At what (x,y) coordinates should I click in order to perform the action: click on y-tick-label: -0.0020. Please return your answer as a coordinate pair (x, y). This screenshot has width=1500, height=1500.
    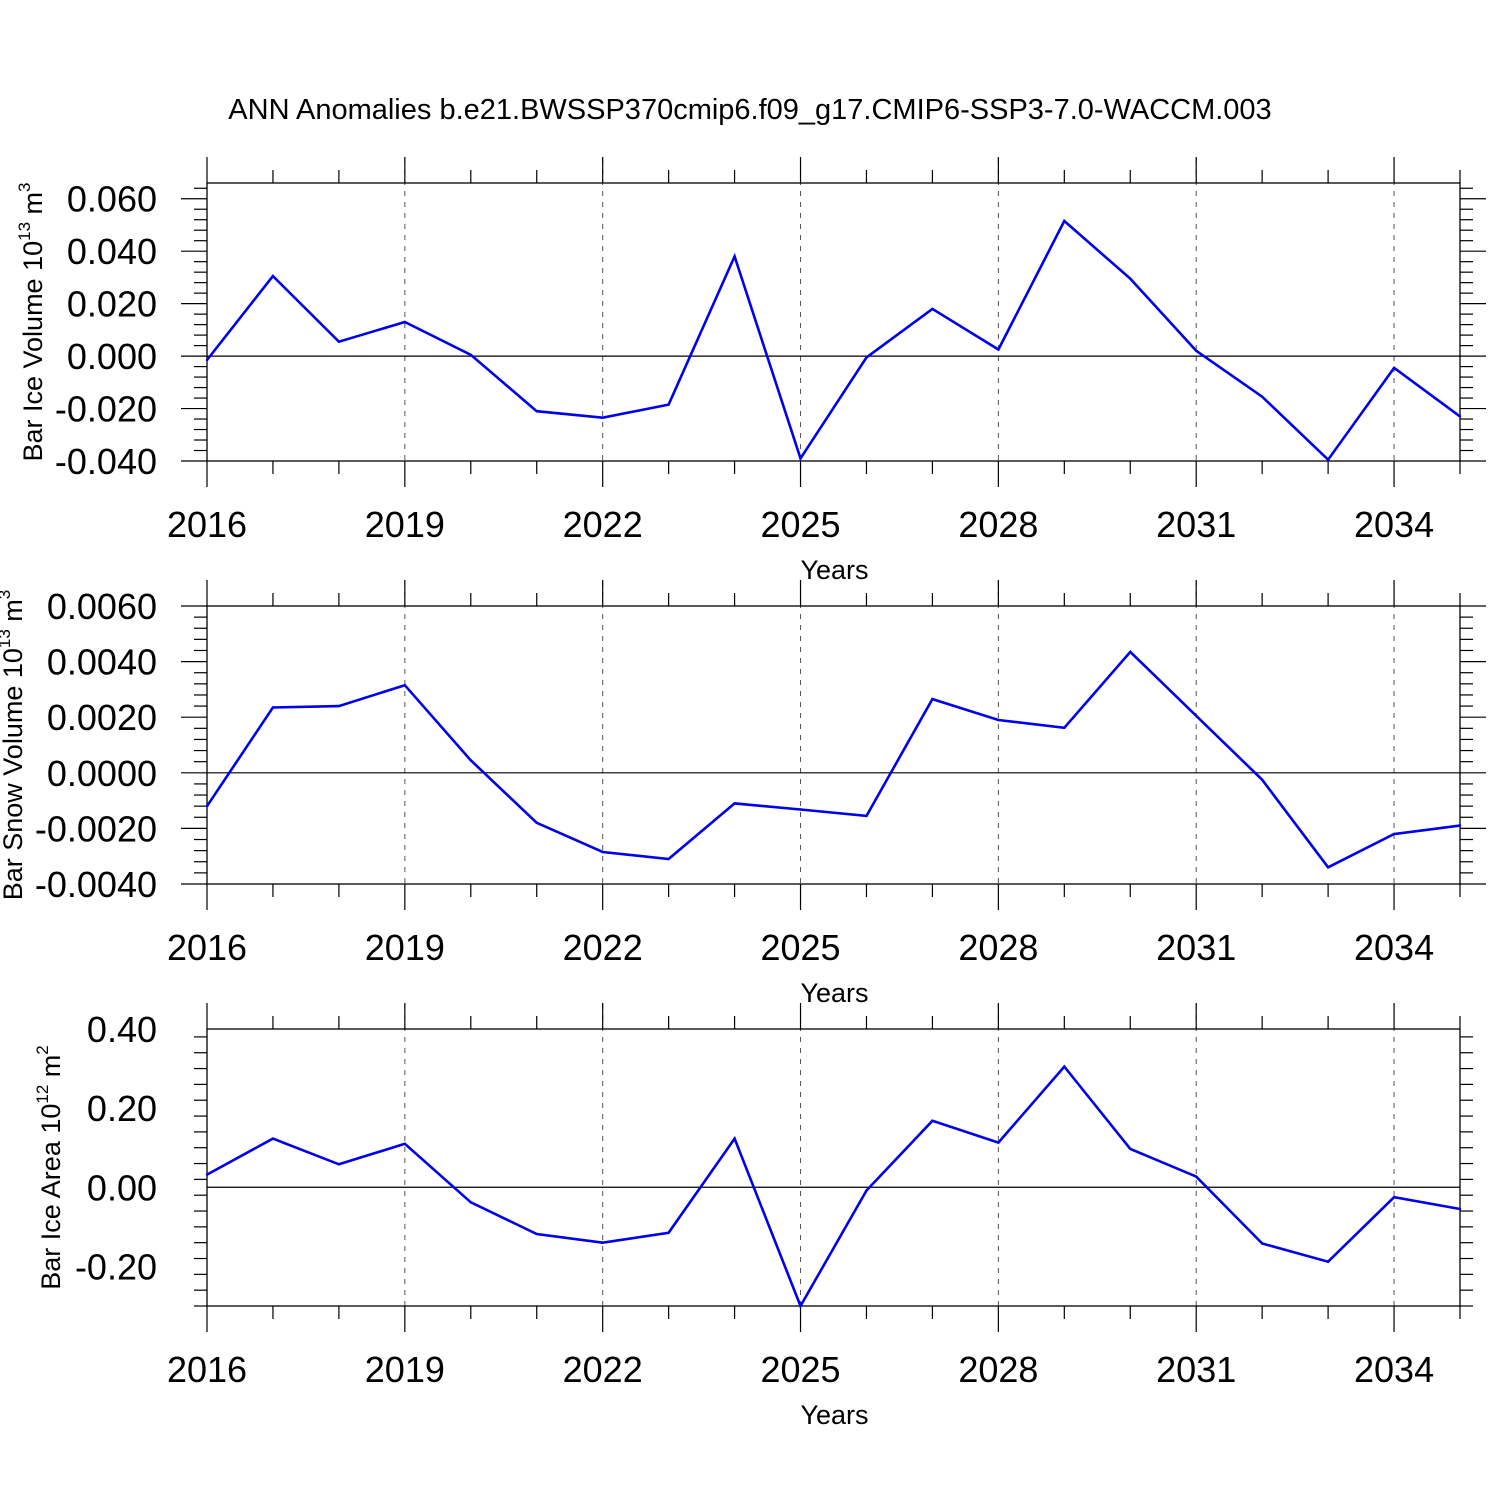
    Looking at the image, I should click on (96, 828).